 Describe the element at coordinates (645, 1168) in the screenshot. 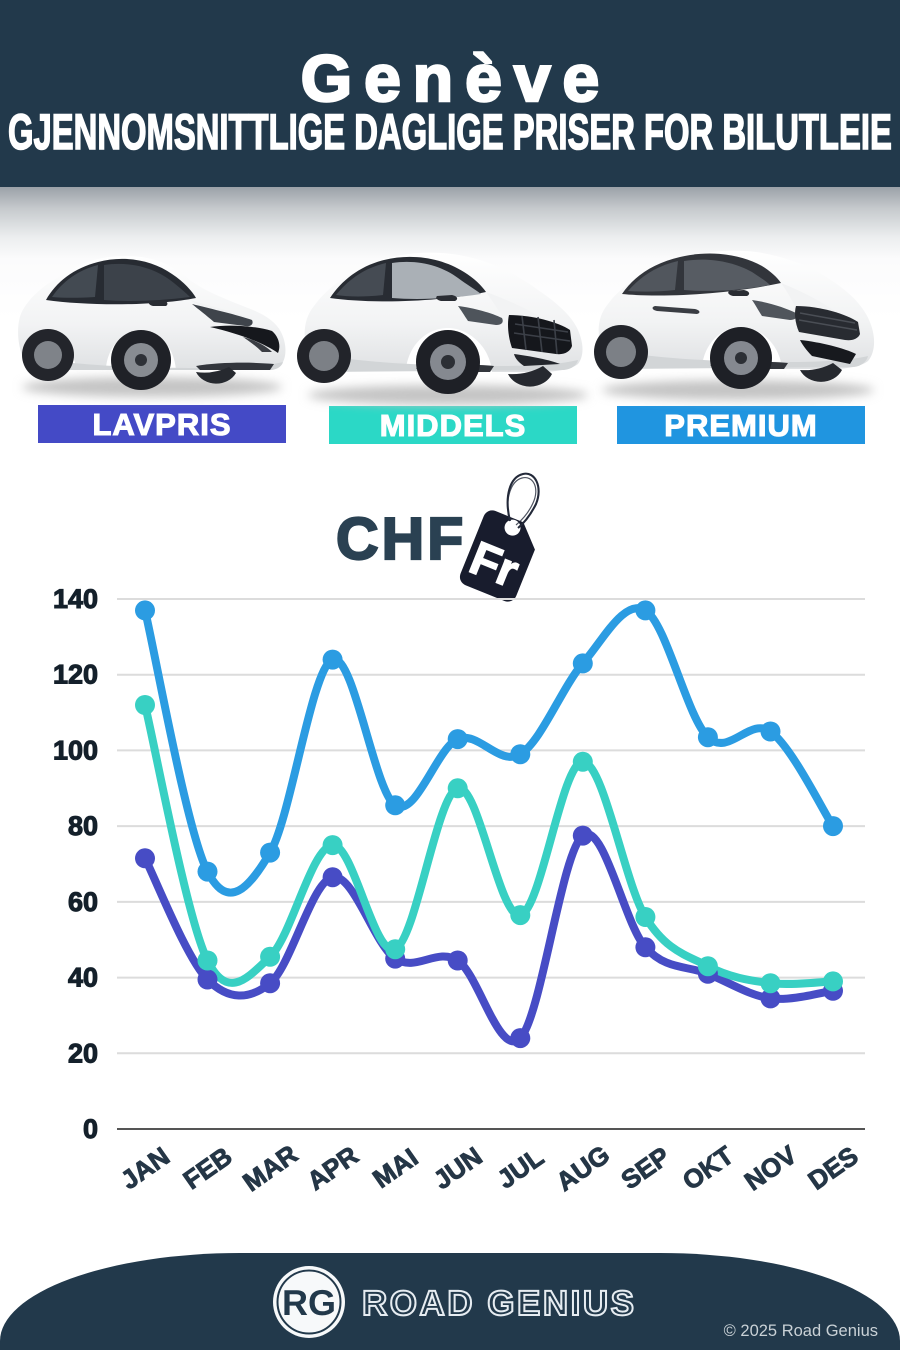

I see `svg-text: SEP` at that location.